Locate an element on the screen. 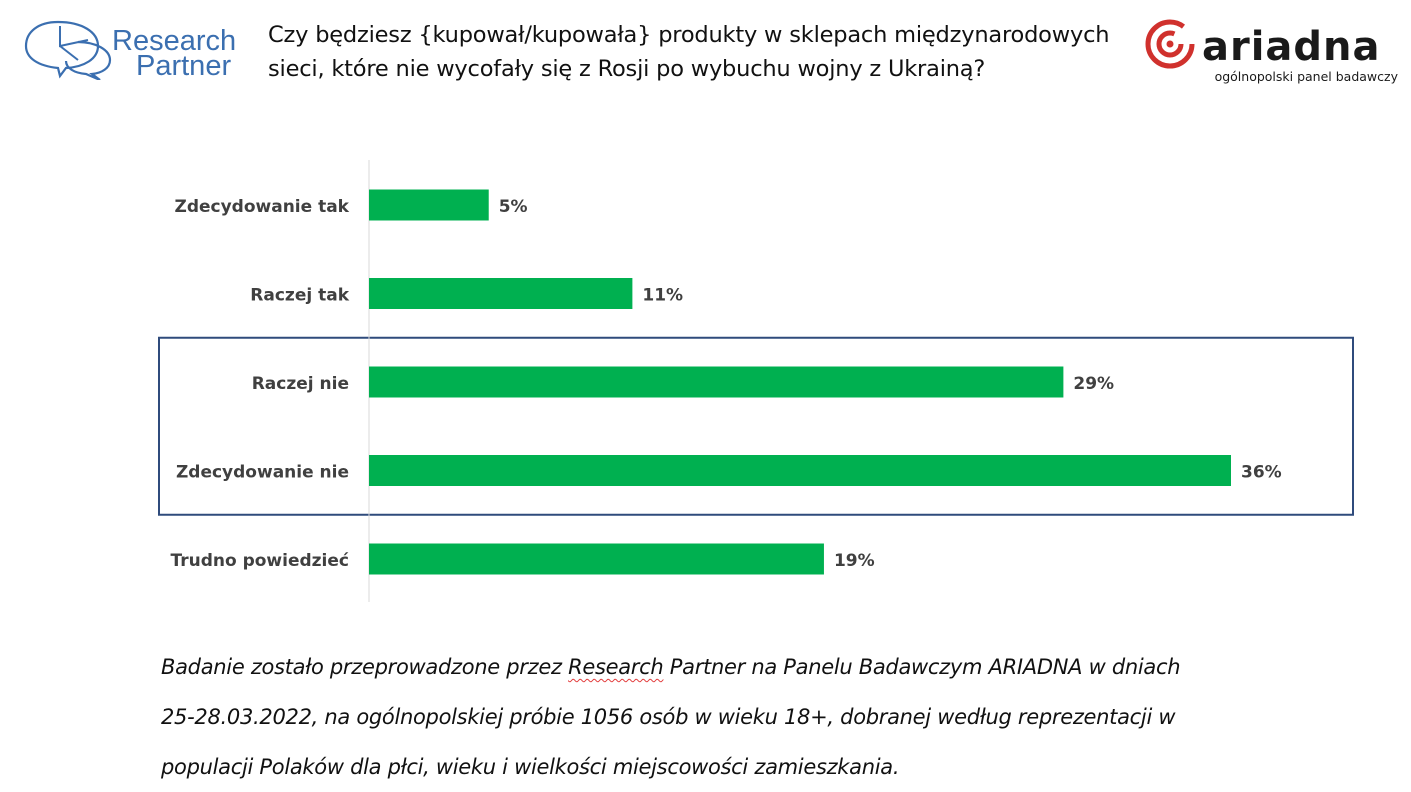  research-partner-logo: Research Partner is located at coordinates (130, 48).